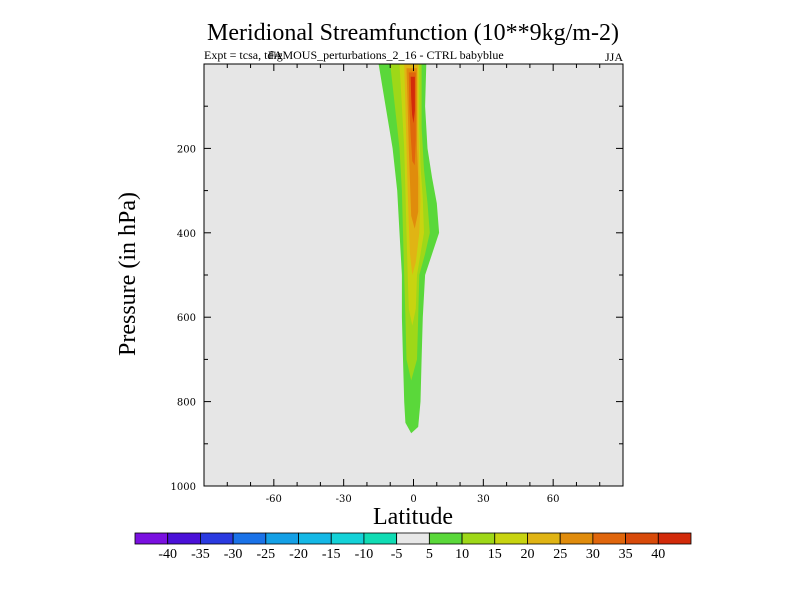 The width and height of the screenshot is (800, 600). Describe the element at coordinates (413, 517) in the screenshot. I see `x-axis-label: Latitude` at that location.